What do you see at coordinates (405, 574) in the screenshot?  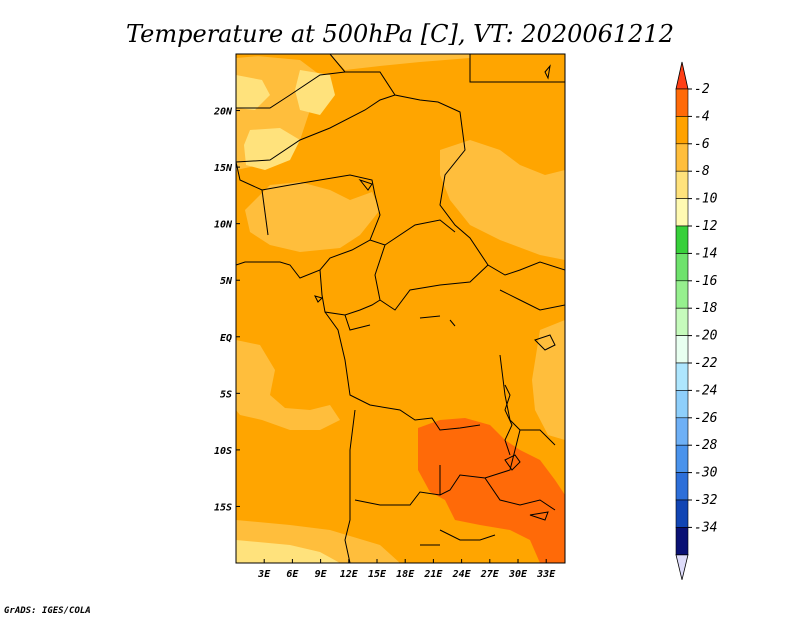 I see `lon-tick-label: 18E` at bounding box center [405, 574].